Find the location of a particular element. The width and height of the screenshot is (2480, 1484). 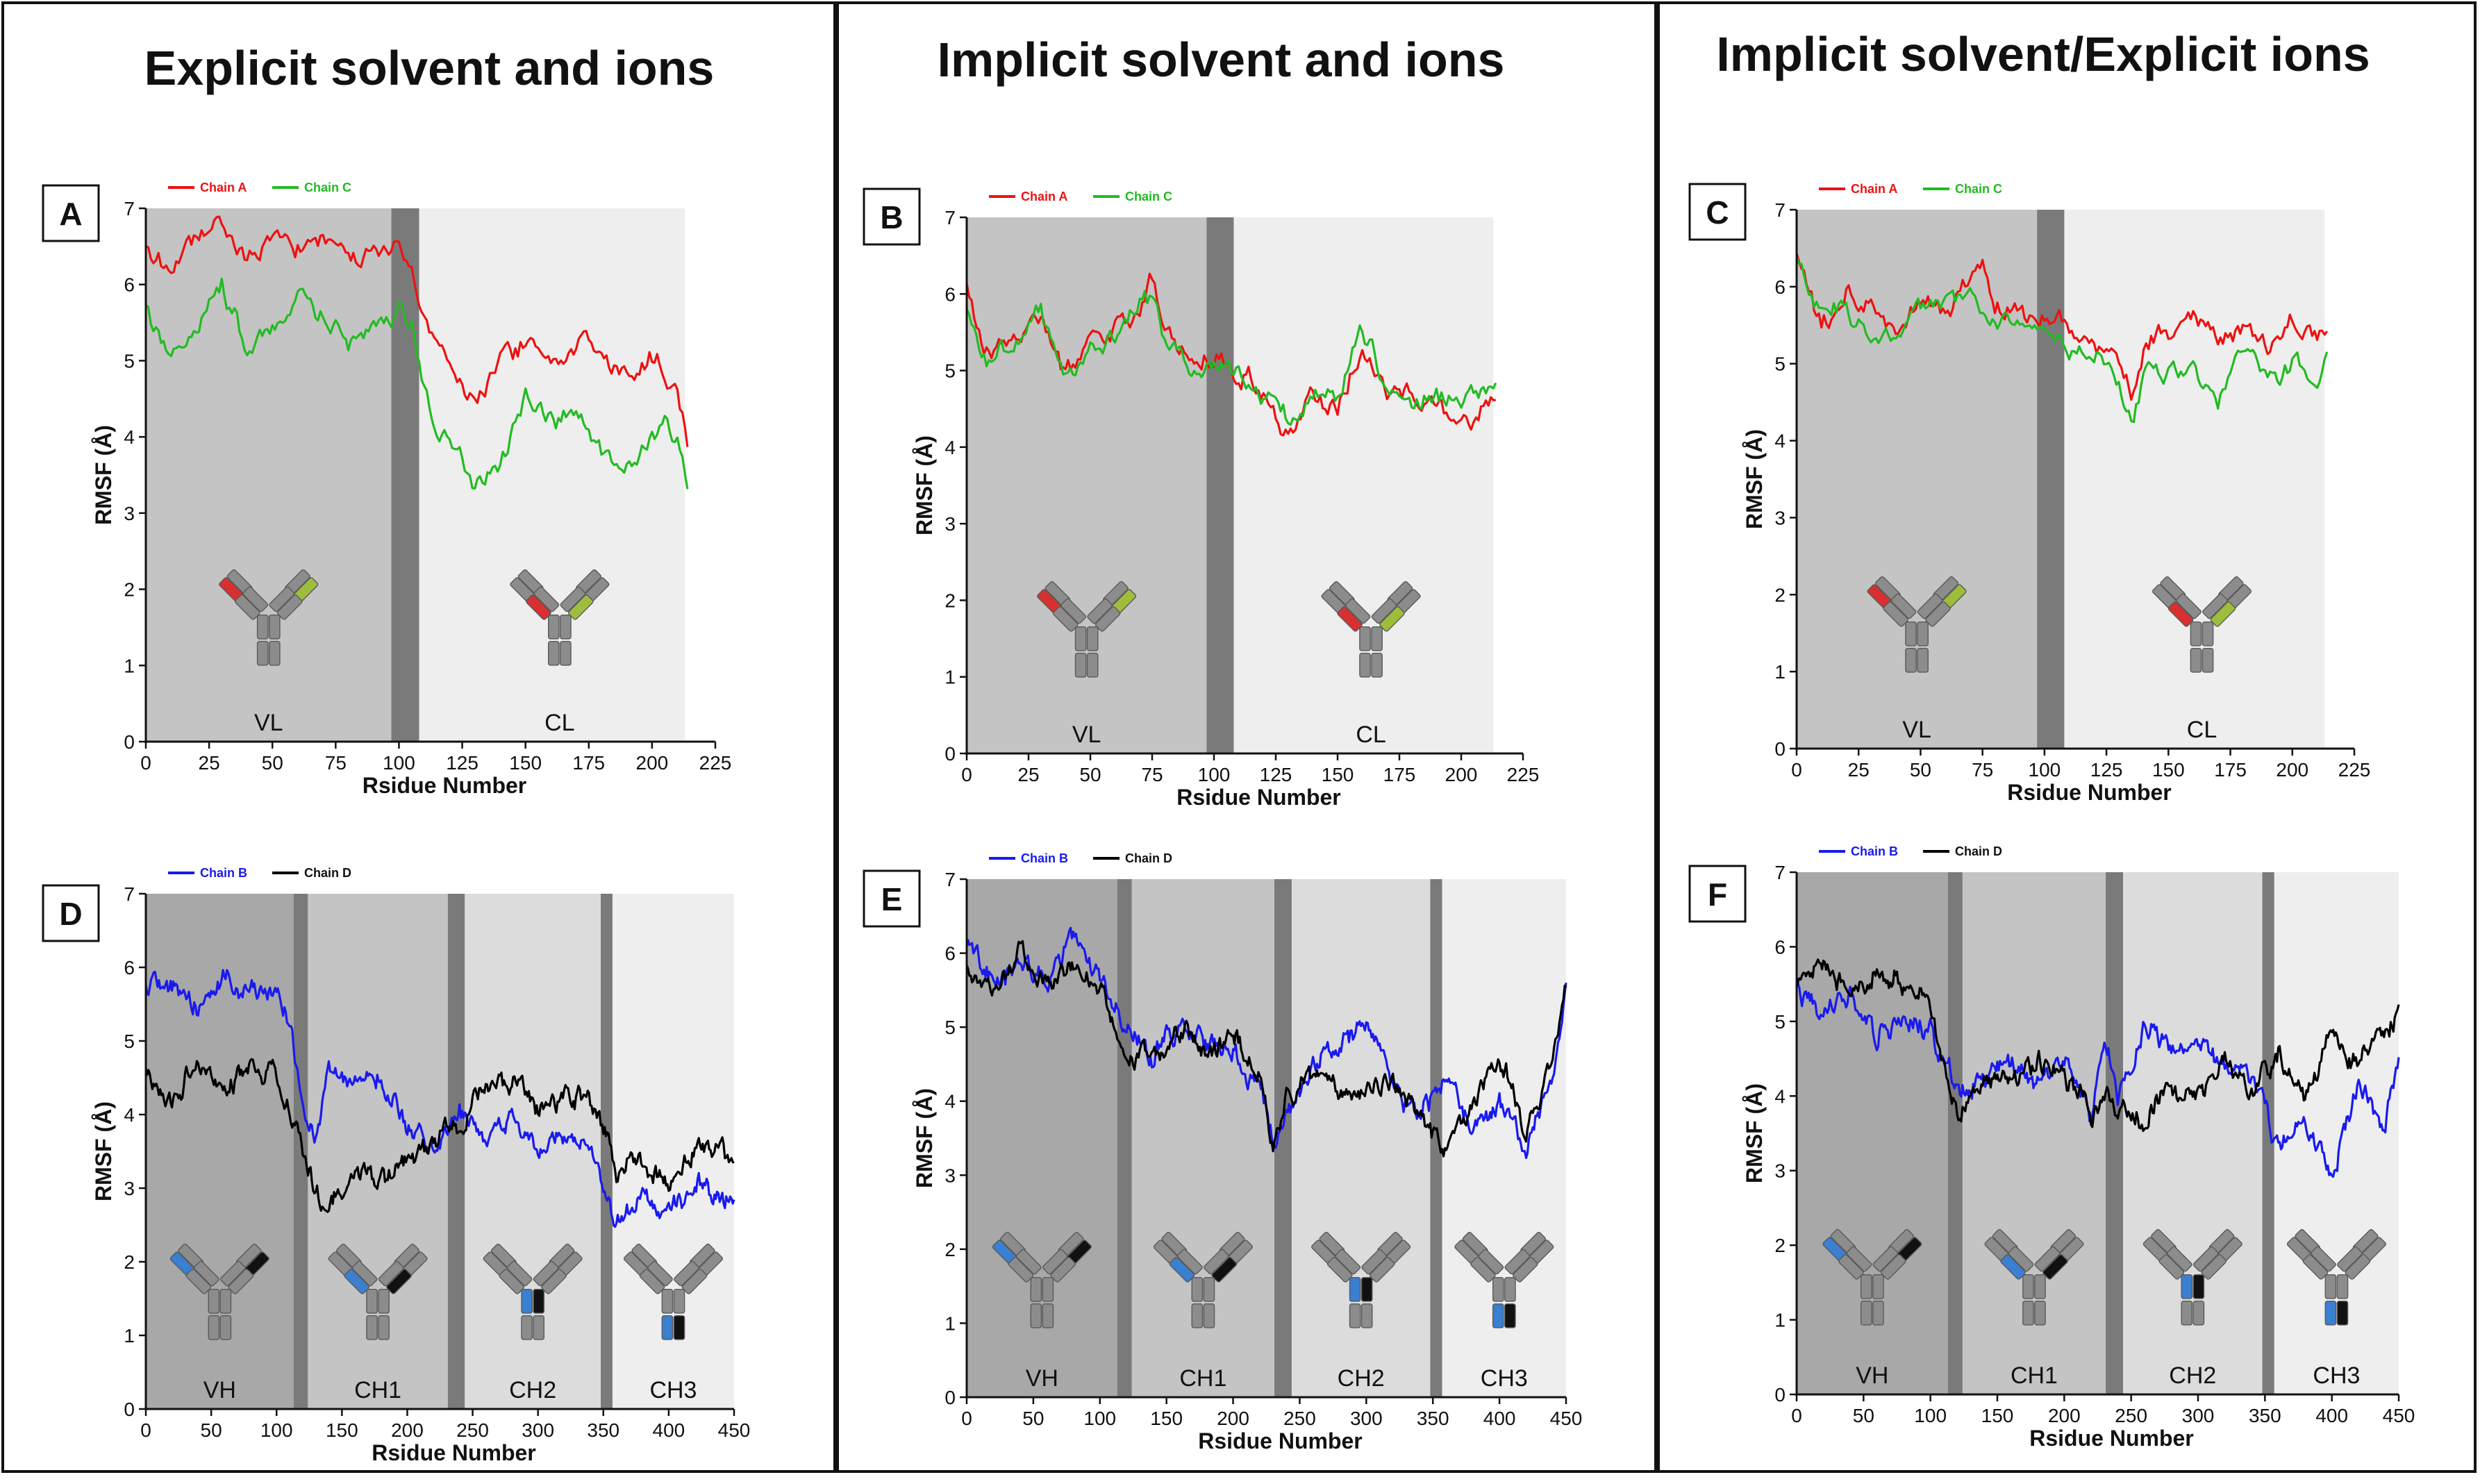

legend-label-chain-d: Chain D is located at coordinates (1978, 851).